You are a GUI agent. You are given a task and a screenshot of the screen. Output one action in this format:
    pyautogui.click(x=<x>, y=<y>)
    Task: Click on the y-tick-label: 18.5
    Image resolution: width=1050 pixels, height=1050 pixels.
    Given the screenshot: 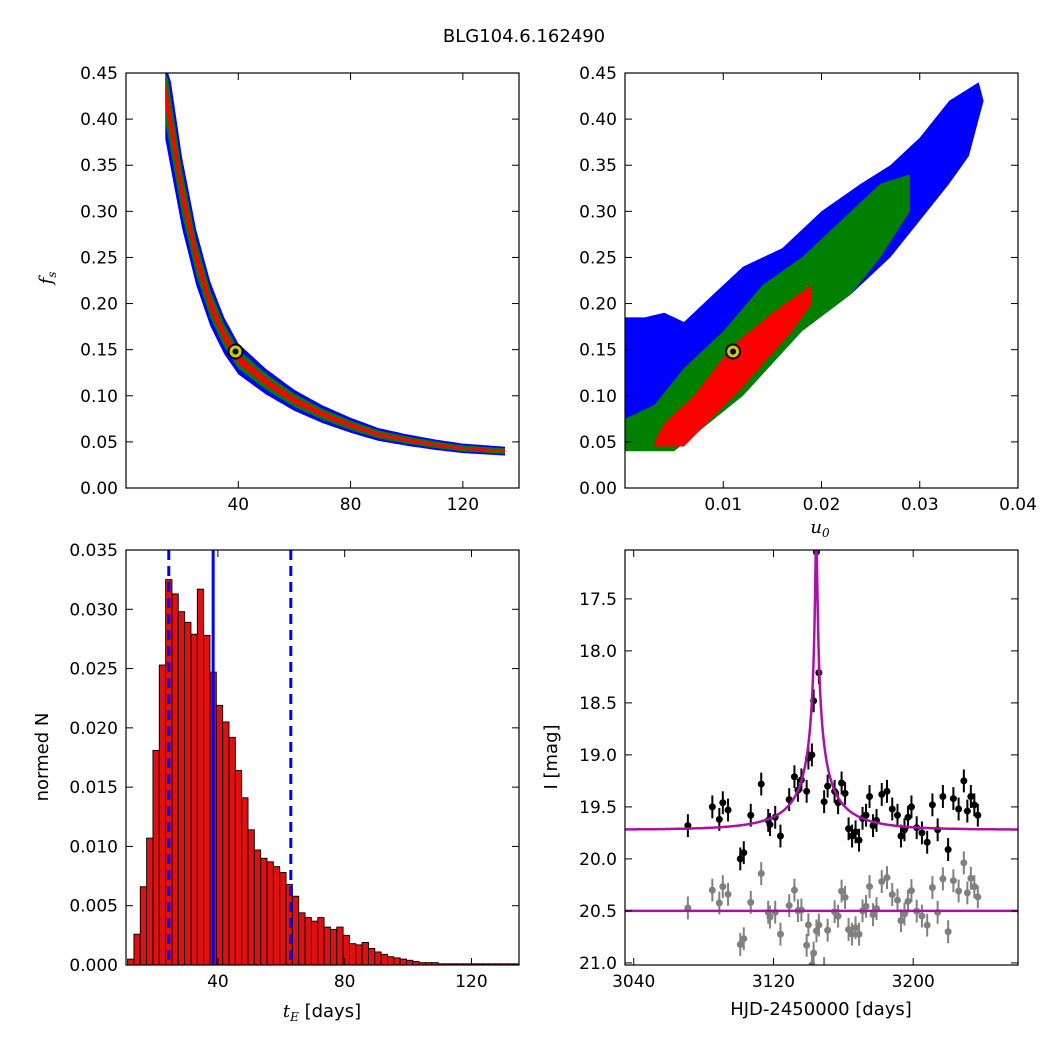 What is the action you would take?
    pyautogui.click(x=598, y=704)
    